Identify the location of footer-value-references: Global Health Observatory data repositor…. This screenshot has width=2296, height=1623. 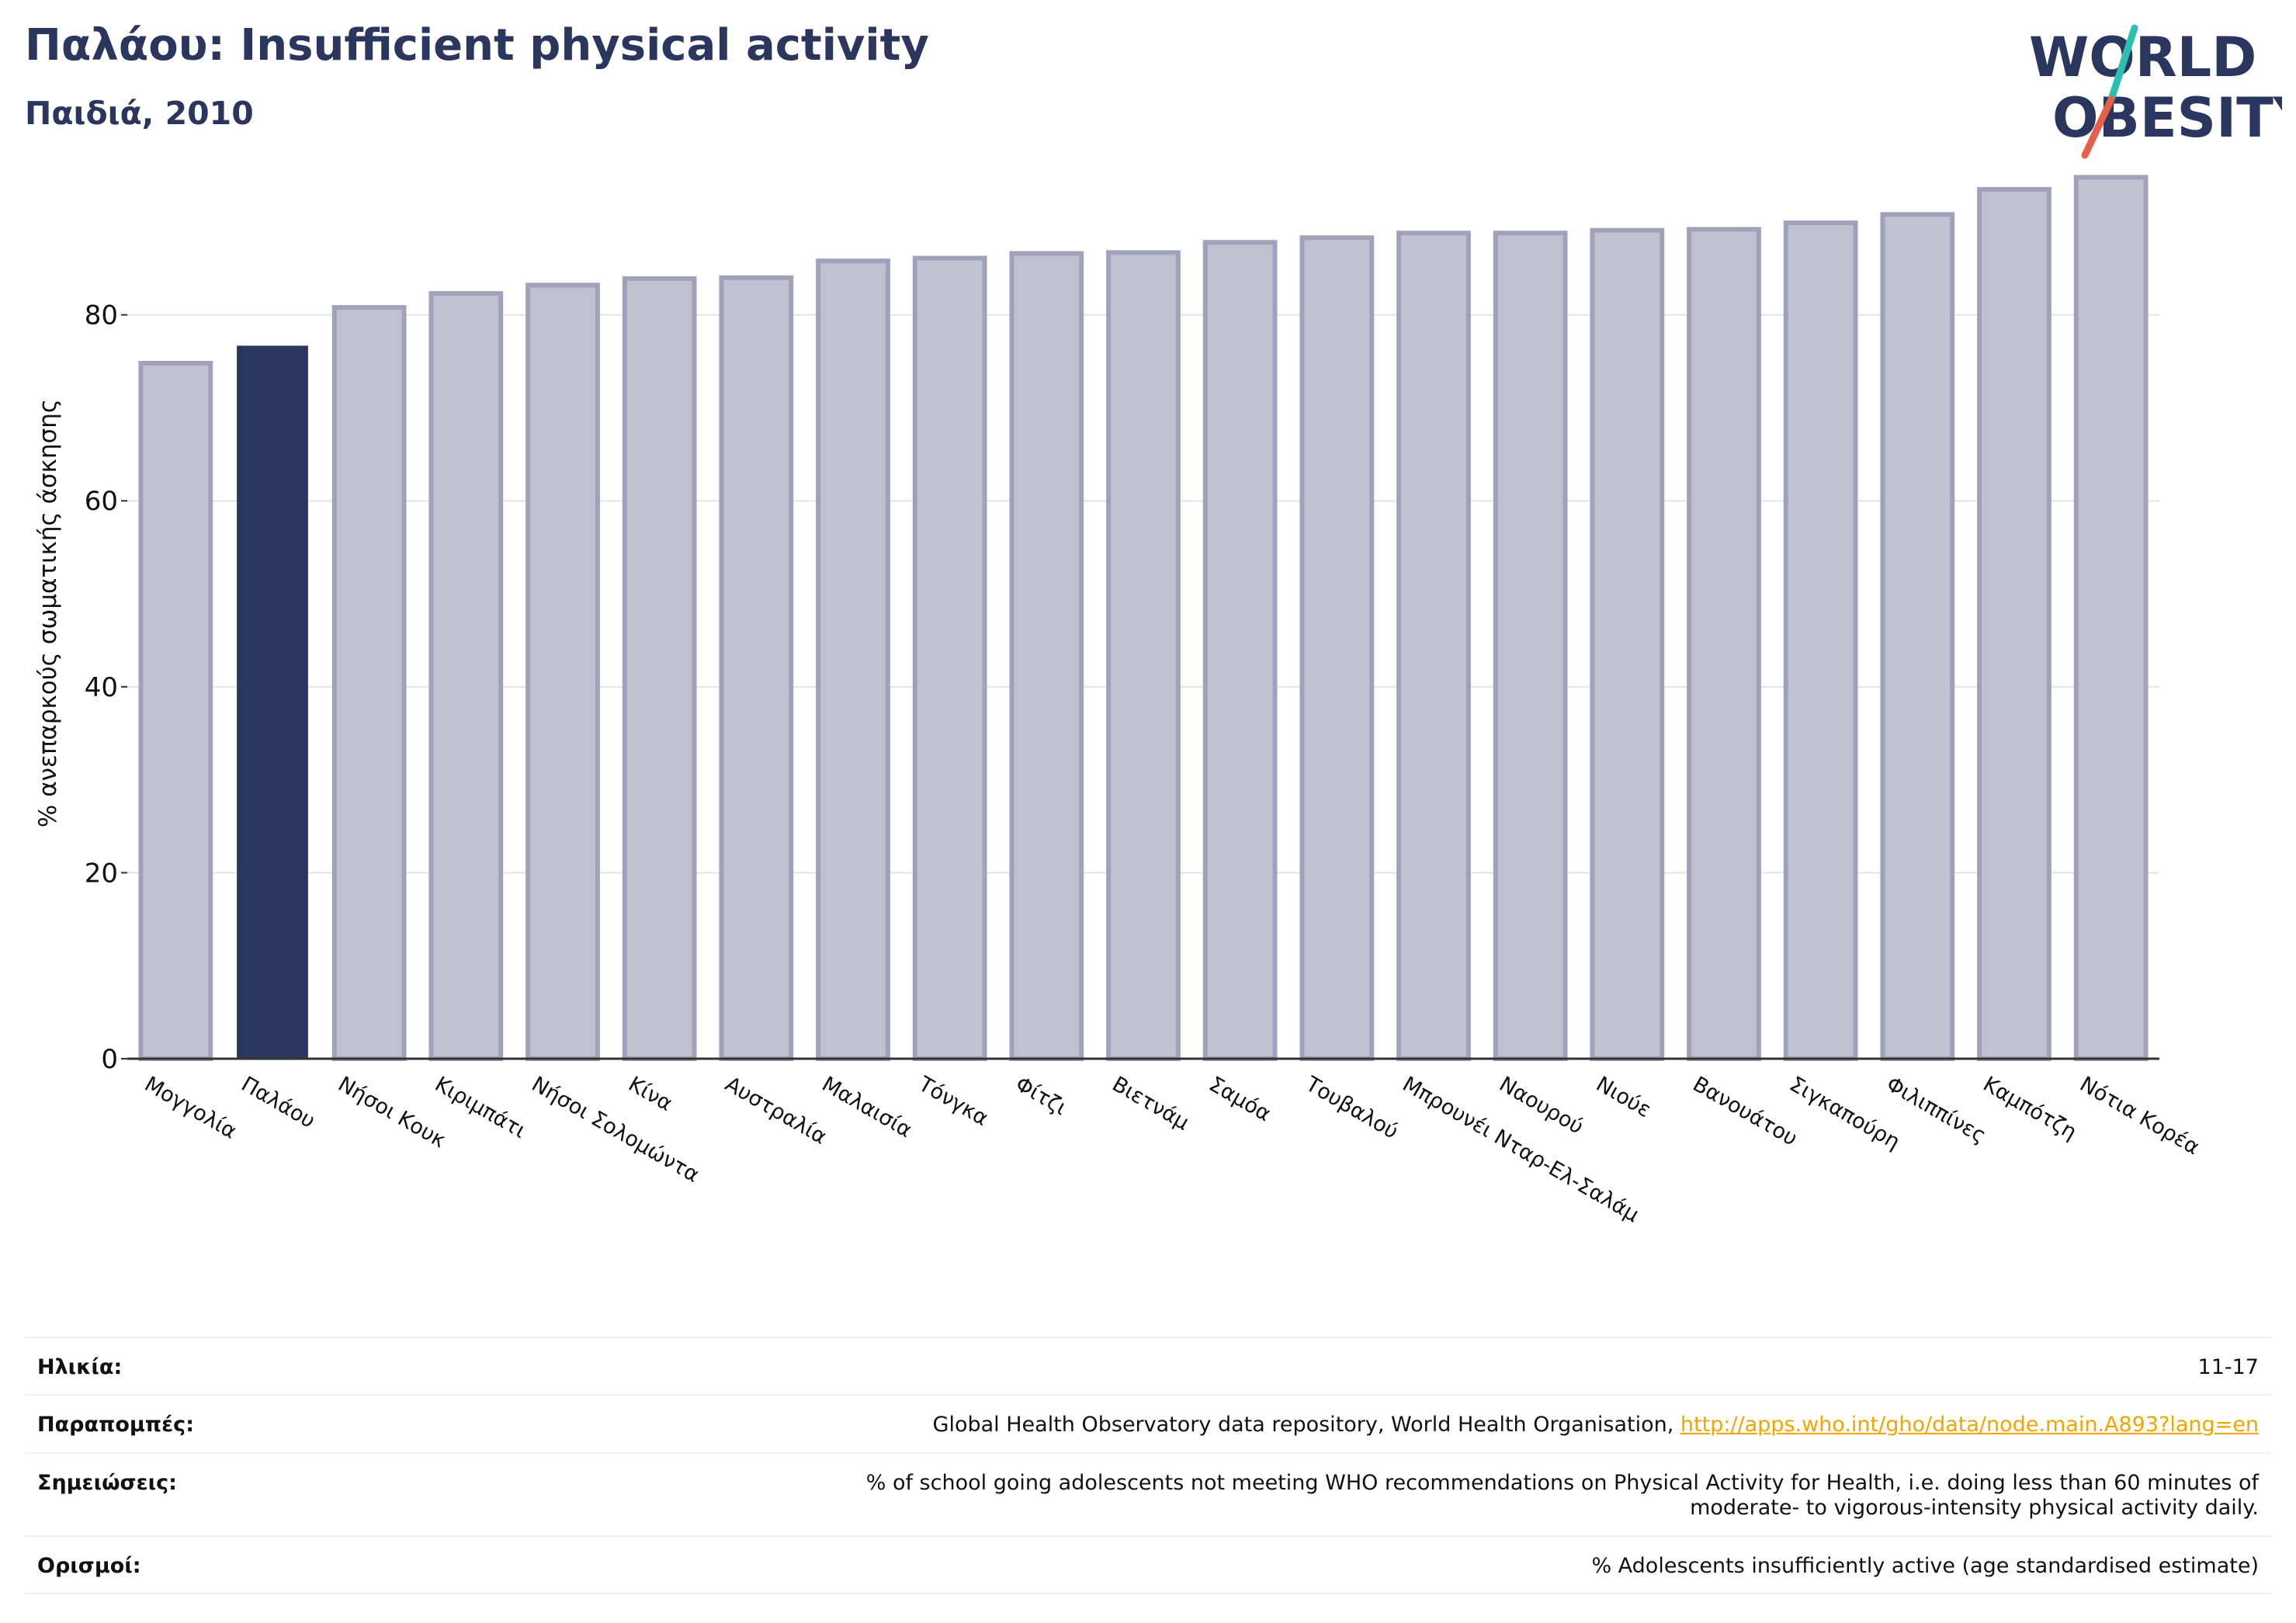
(1596, 1425).